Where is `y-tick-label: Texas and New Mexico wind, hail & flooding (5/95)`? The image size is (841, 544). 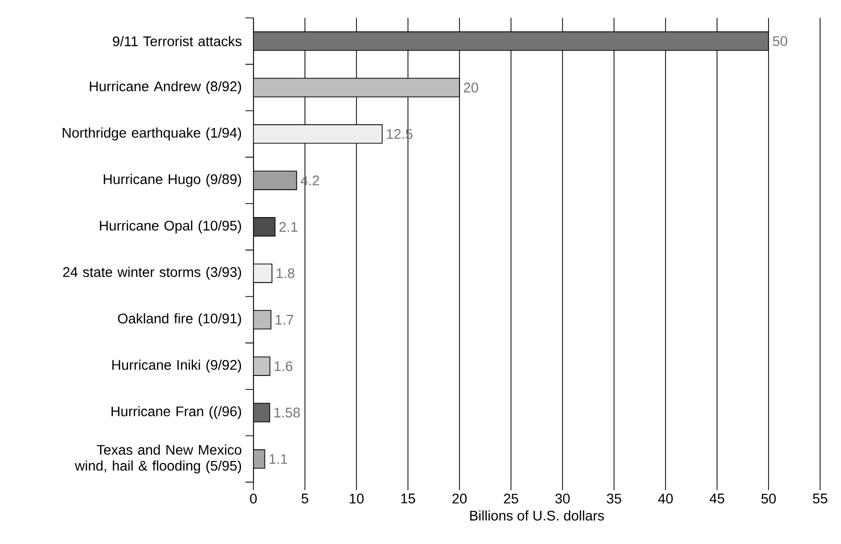
y-tick-label: Texas and New Mexico wind, hail & flooding (5/95) is located at coordinates (158, 459).